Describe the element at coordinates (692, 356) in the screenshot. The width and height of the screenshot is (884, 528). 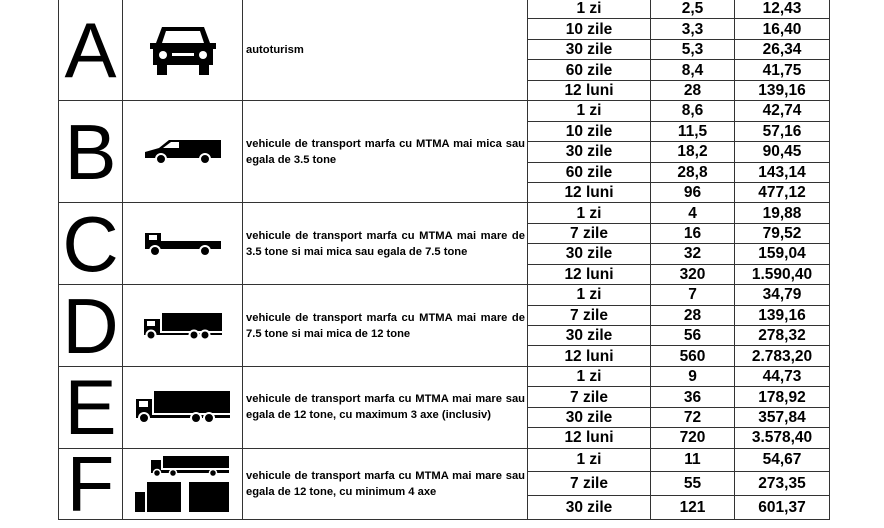
I see `price-eur: 560` at that location.